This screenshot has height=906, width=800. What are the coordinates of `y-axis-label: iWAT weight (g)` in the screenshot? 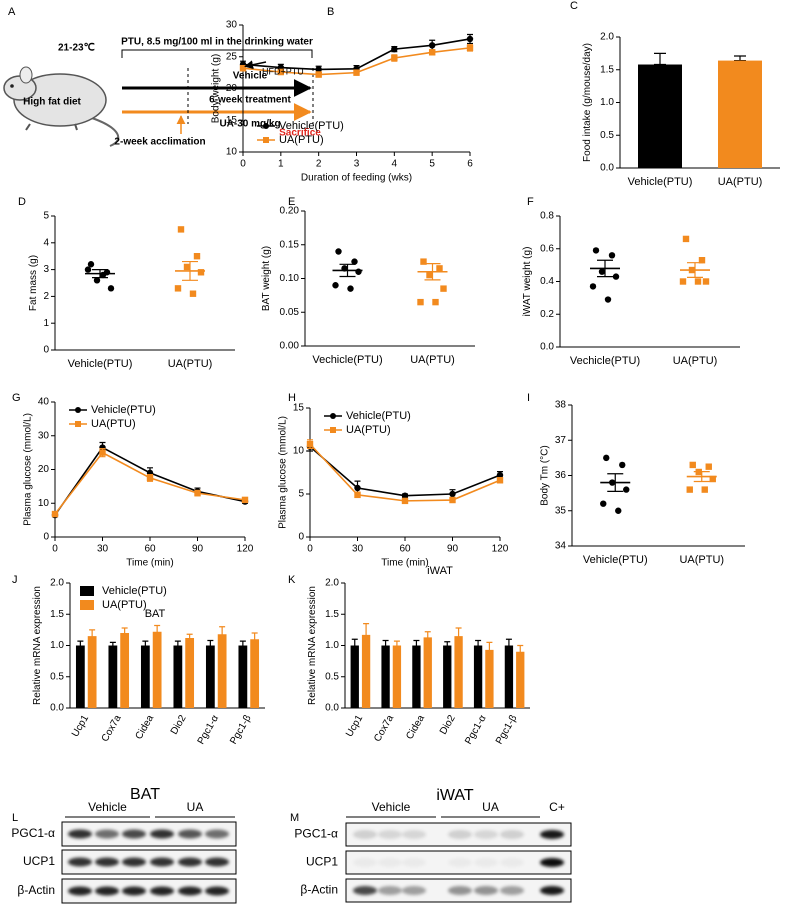 It's located at (527, 282).